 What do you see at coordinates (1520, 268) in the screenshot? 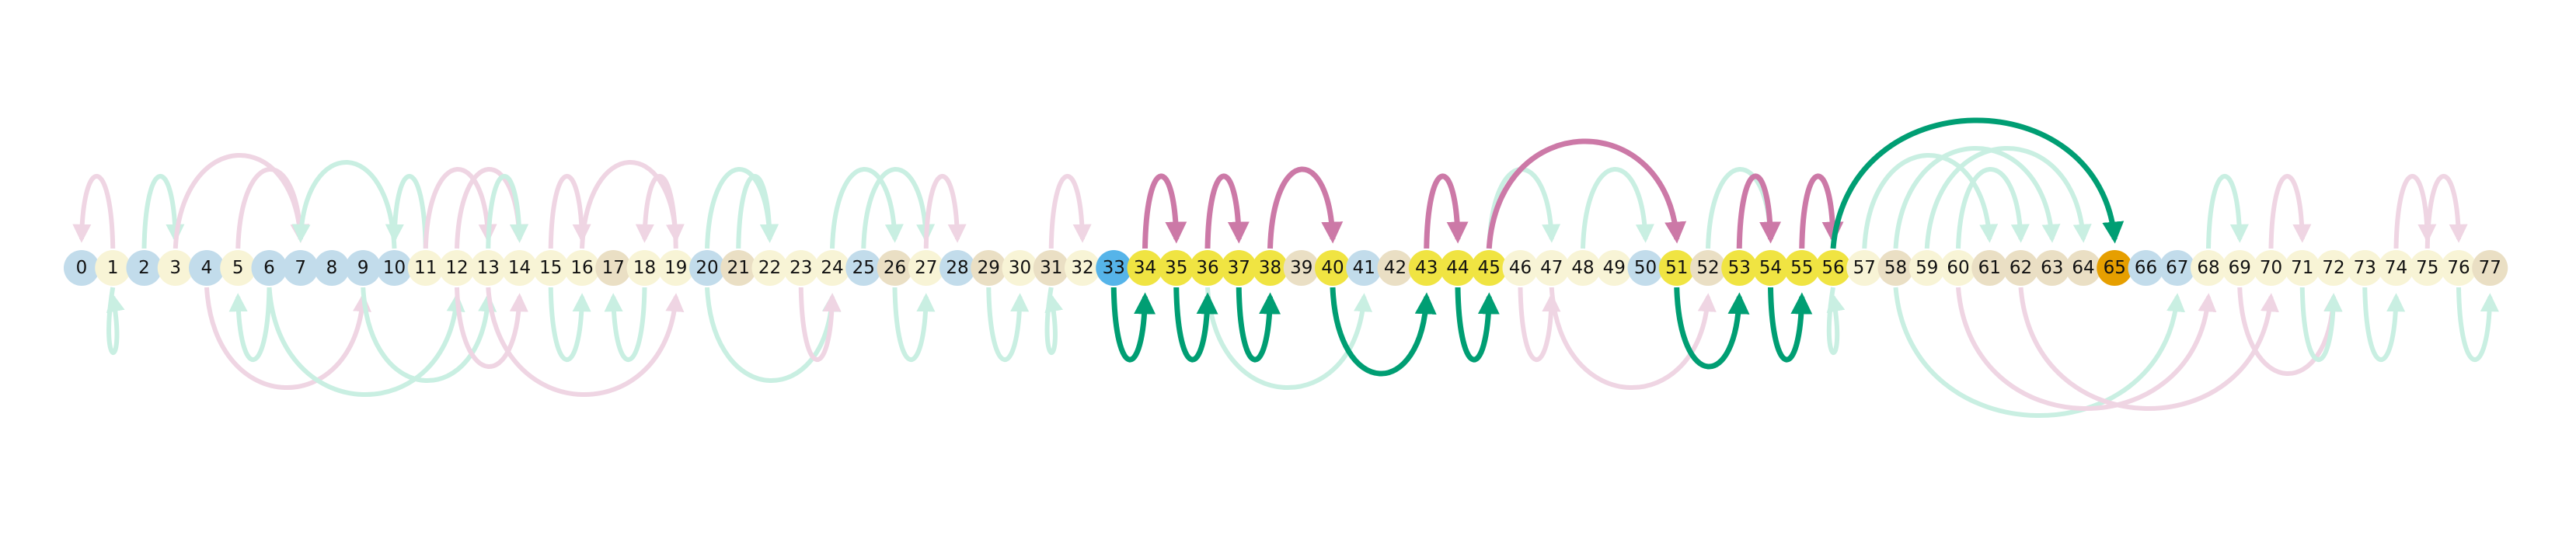
I see `square-label-46: 46` at bounding box center [1520, 268].